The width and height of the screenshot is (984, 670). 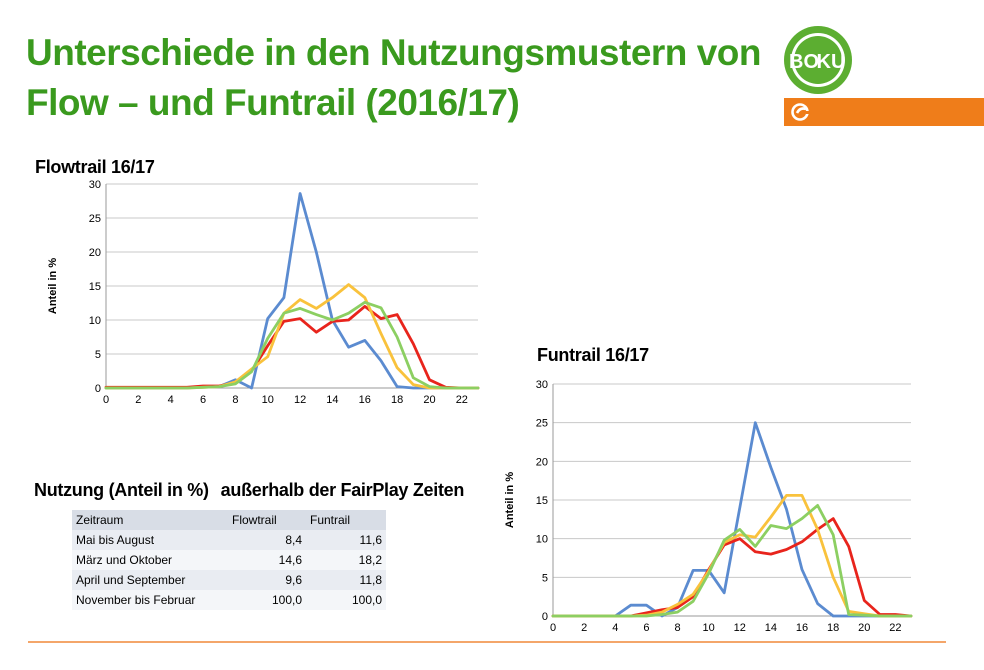 What do you see at coordinates (150, 520) in the screenshot?
I see `header-zeitraum: Zeitraum` at bounding box center [150, 520].